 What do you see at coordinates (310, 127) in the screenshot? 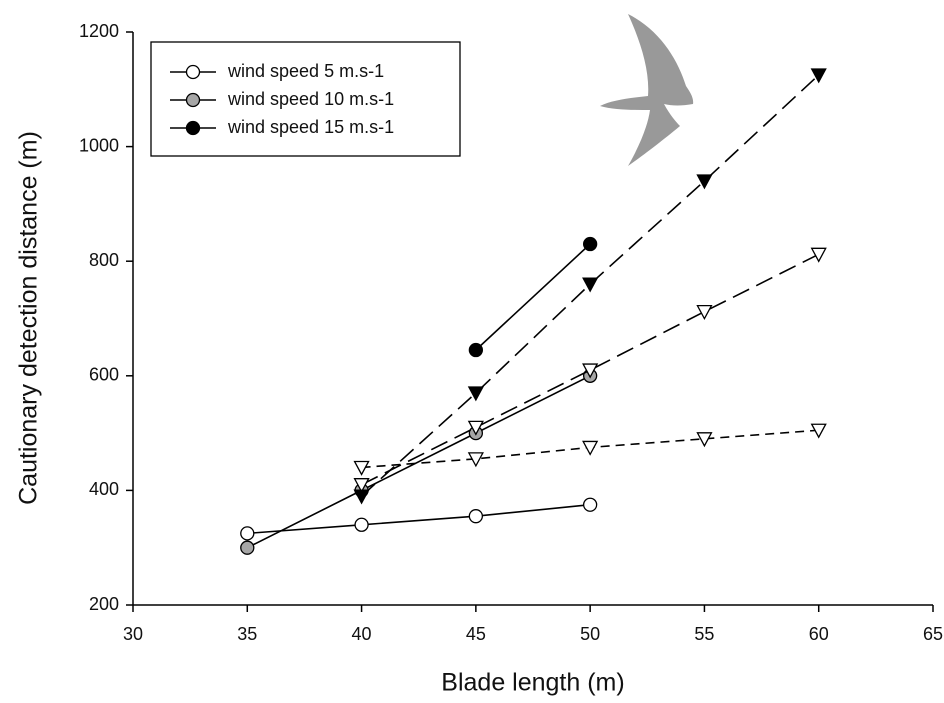
I see `legend-label: wind speed 15 m.s-1` at bounding box center [310, 127].